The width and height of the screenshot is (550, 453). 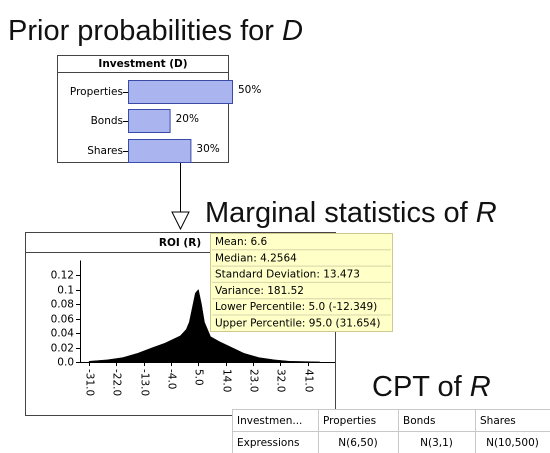 What do you see at coordinates (145, 382) in the screenshot?
I see `x-tick-label: -13.0` at bounding box center [145, 382].